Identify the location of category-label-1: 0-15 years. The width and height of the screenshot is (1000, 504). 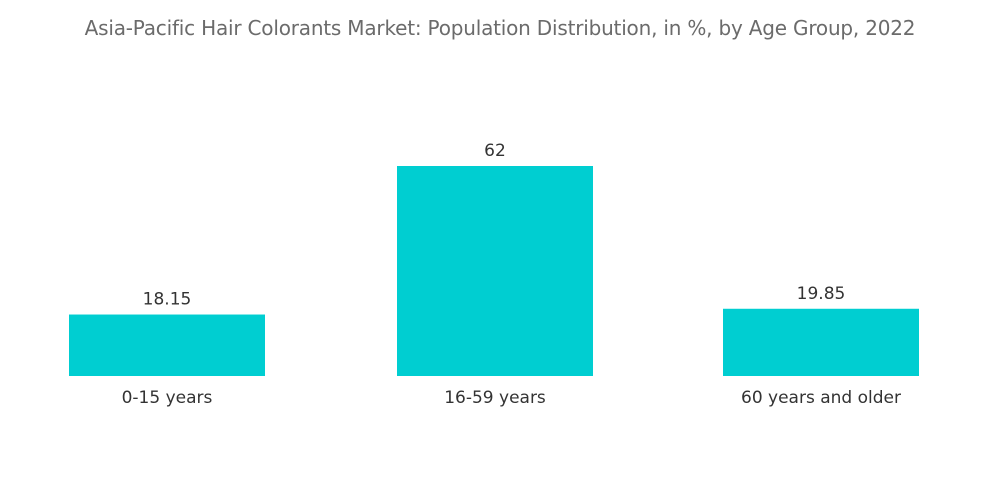
(167, 398).